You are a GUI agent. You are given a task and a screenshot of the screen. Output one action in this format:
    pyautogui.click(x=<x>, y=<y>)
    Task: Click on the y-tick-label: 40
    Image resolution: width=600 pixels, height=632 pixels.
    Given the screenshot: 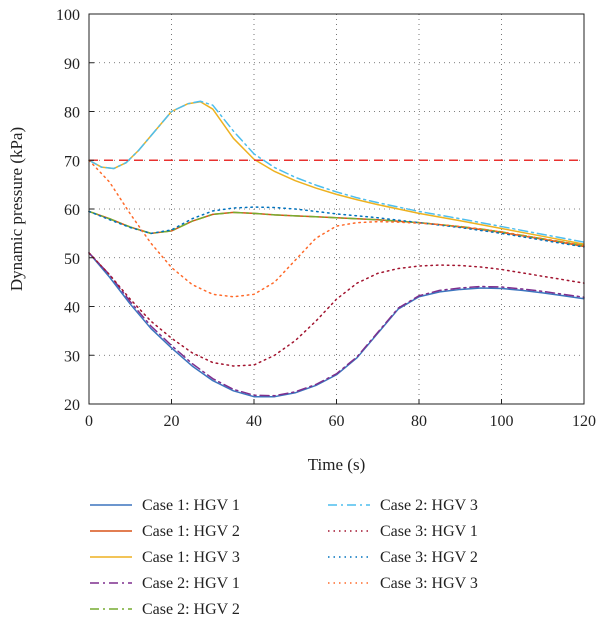 What is the action you would take?
    pyautogui.click(x=72, y=308)
    